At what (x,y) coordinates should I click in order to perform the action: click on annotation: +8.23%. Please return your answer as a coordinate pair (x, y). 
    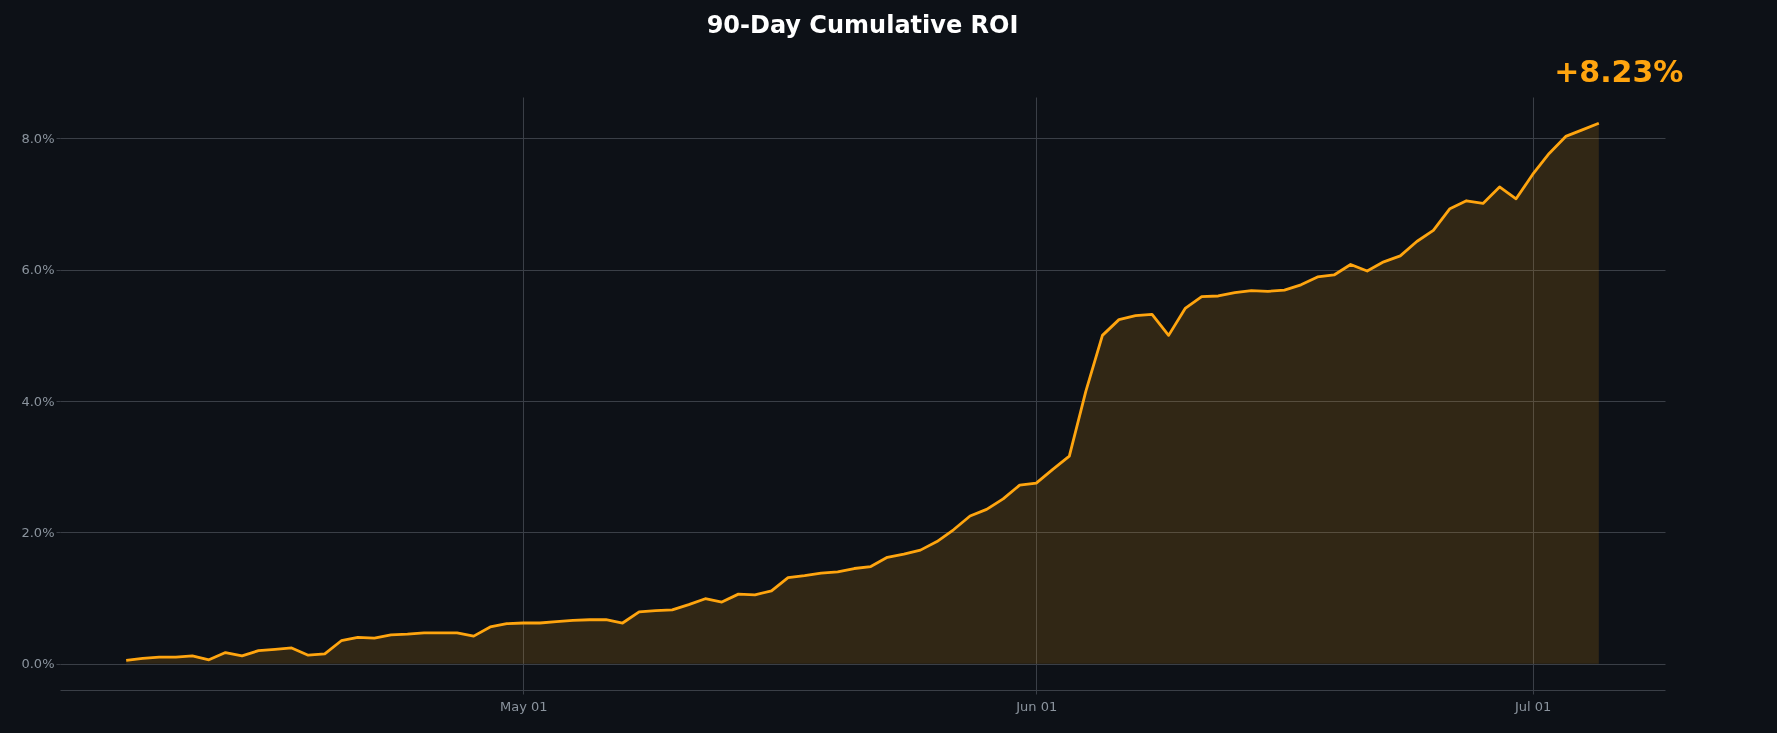
    Looking at the image, I should click on (1619, 72).